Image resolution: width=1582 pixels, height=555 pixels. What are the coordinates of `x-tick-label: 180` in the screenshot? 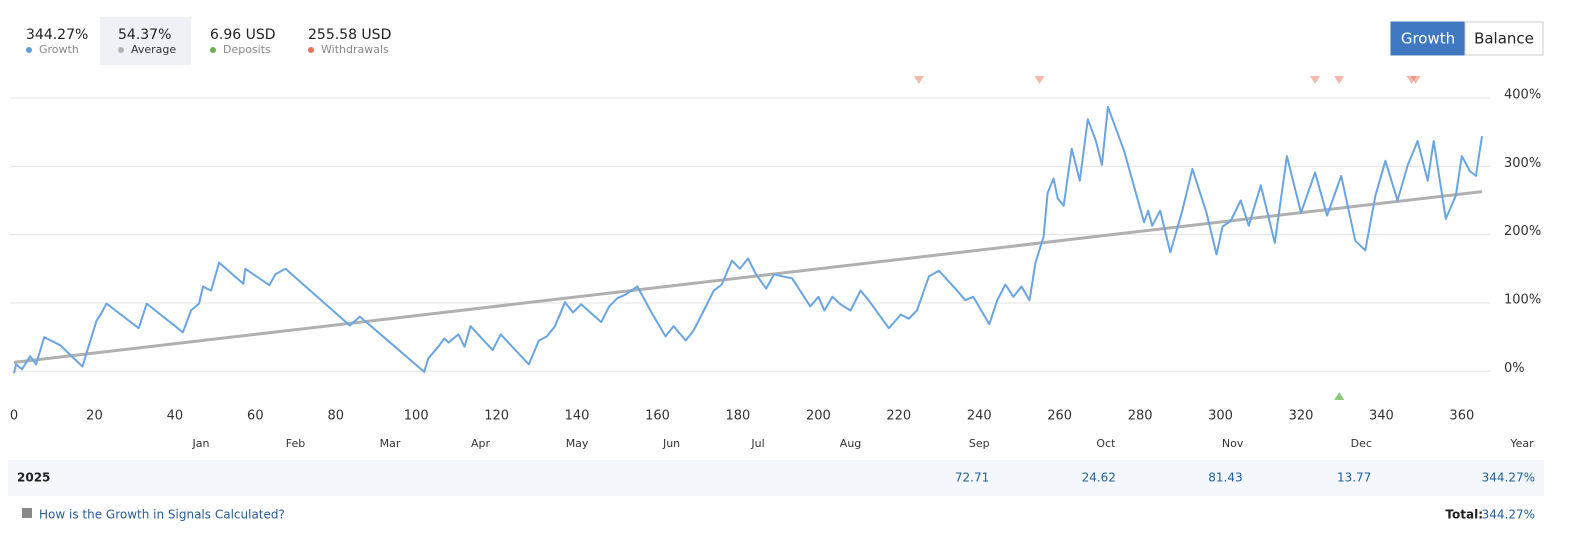 It's located at (738, 416).